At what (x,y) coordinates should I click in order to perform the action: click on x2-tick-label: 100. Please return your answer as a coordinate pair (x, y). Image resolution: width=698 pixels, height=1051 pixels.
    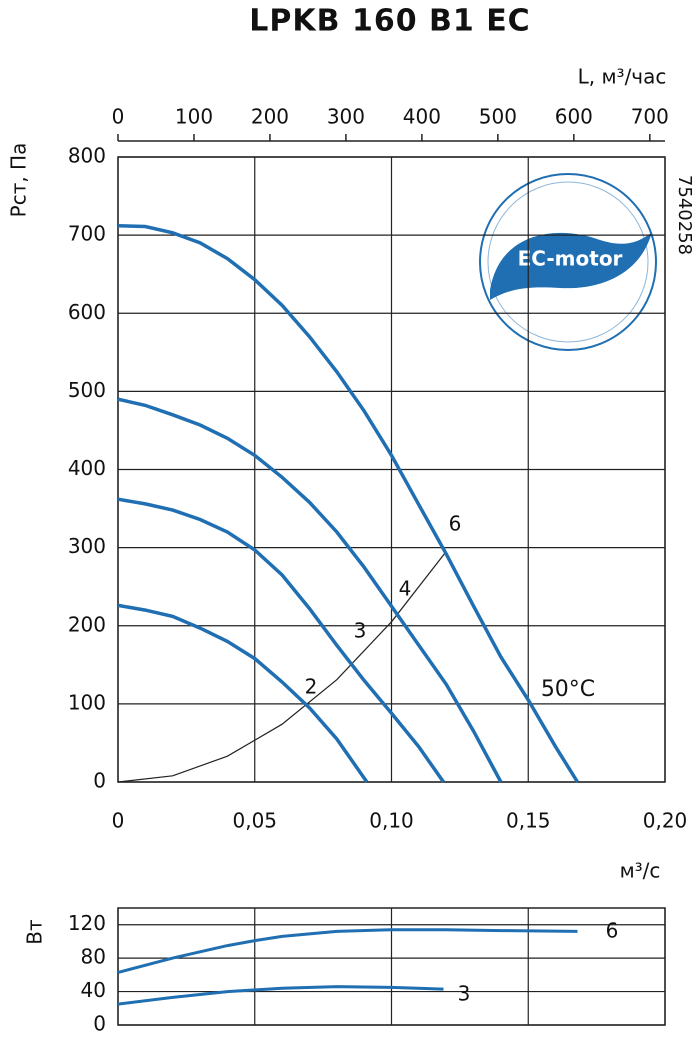
    Looking at the image, I should click on (194, 117).